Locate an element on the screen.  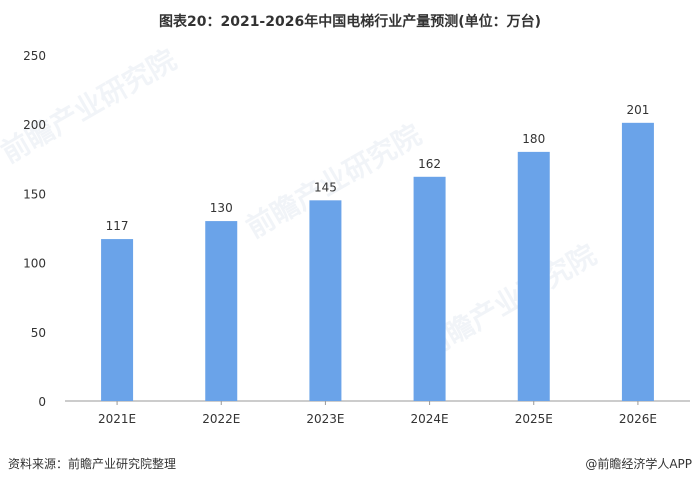
x-tick-label: 2022E is located at coordinates (221, 419).